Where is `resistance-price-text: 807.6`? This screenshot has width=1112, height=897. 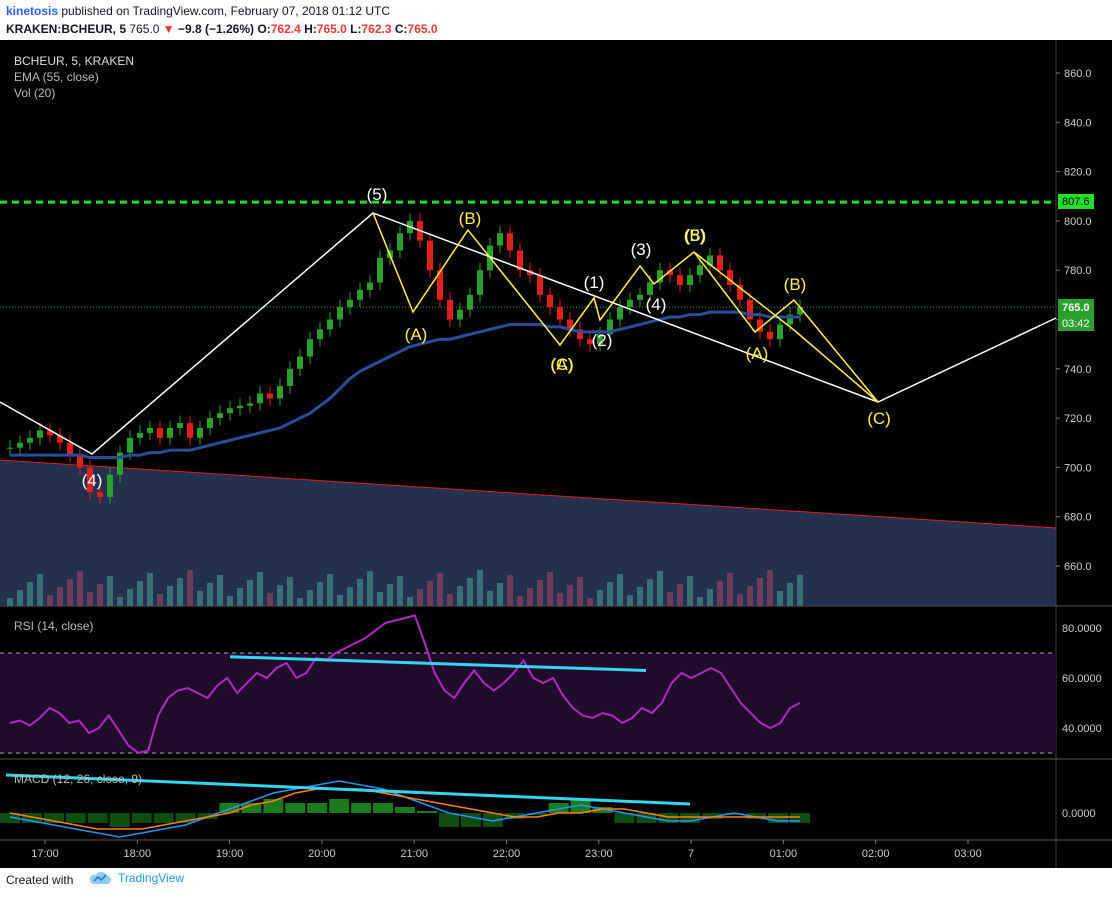 resistance-price-text: 807.6 is located at coordinates (1076, 202).